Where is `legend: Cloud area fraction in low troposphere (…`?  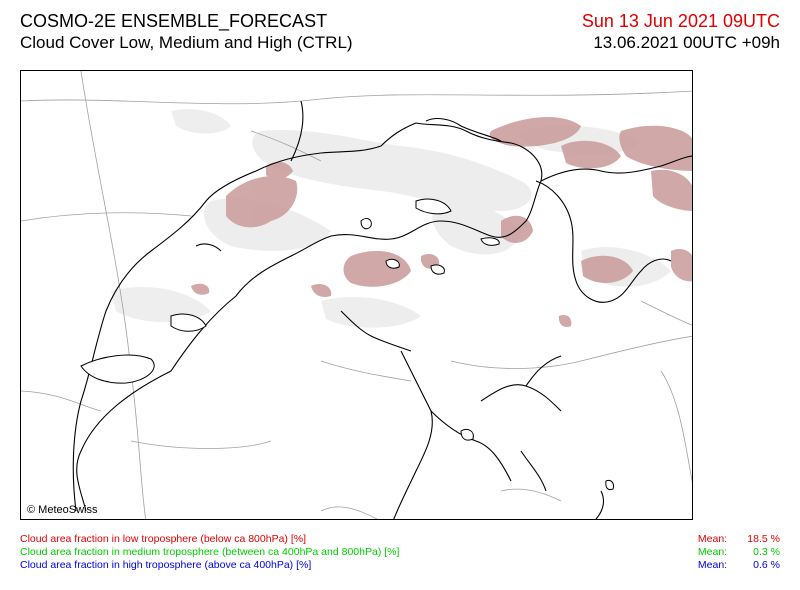 legend: Cloud area fraction in low troposphere (… is located at coordinates (209, 552).